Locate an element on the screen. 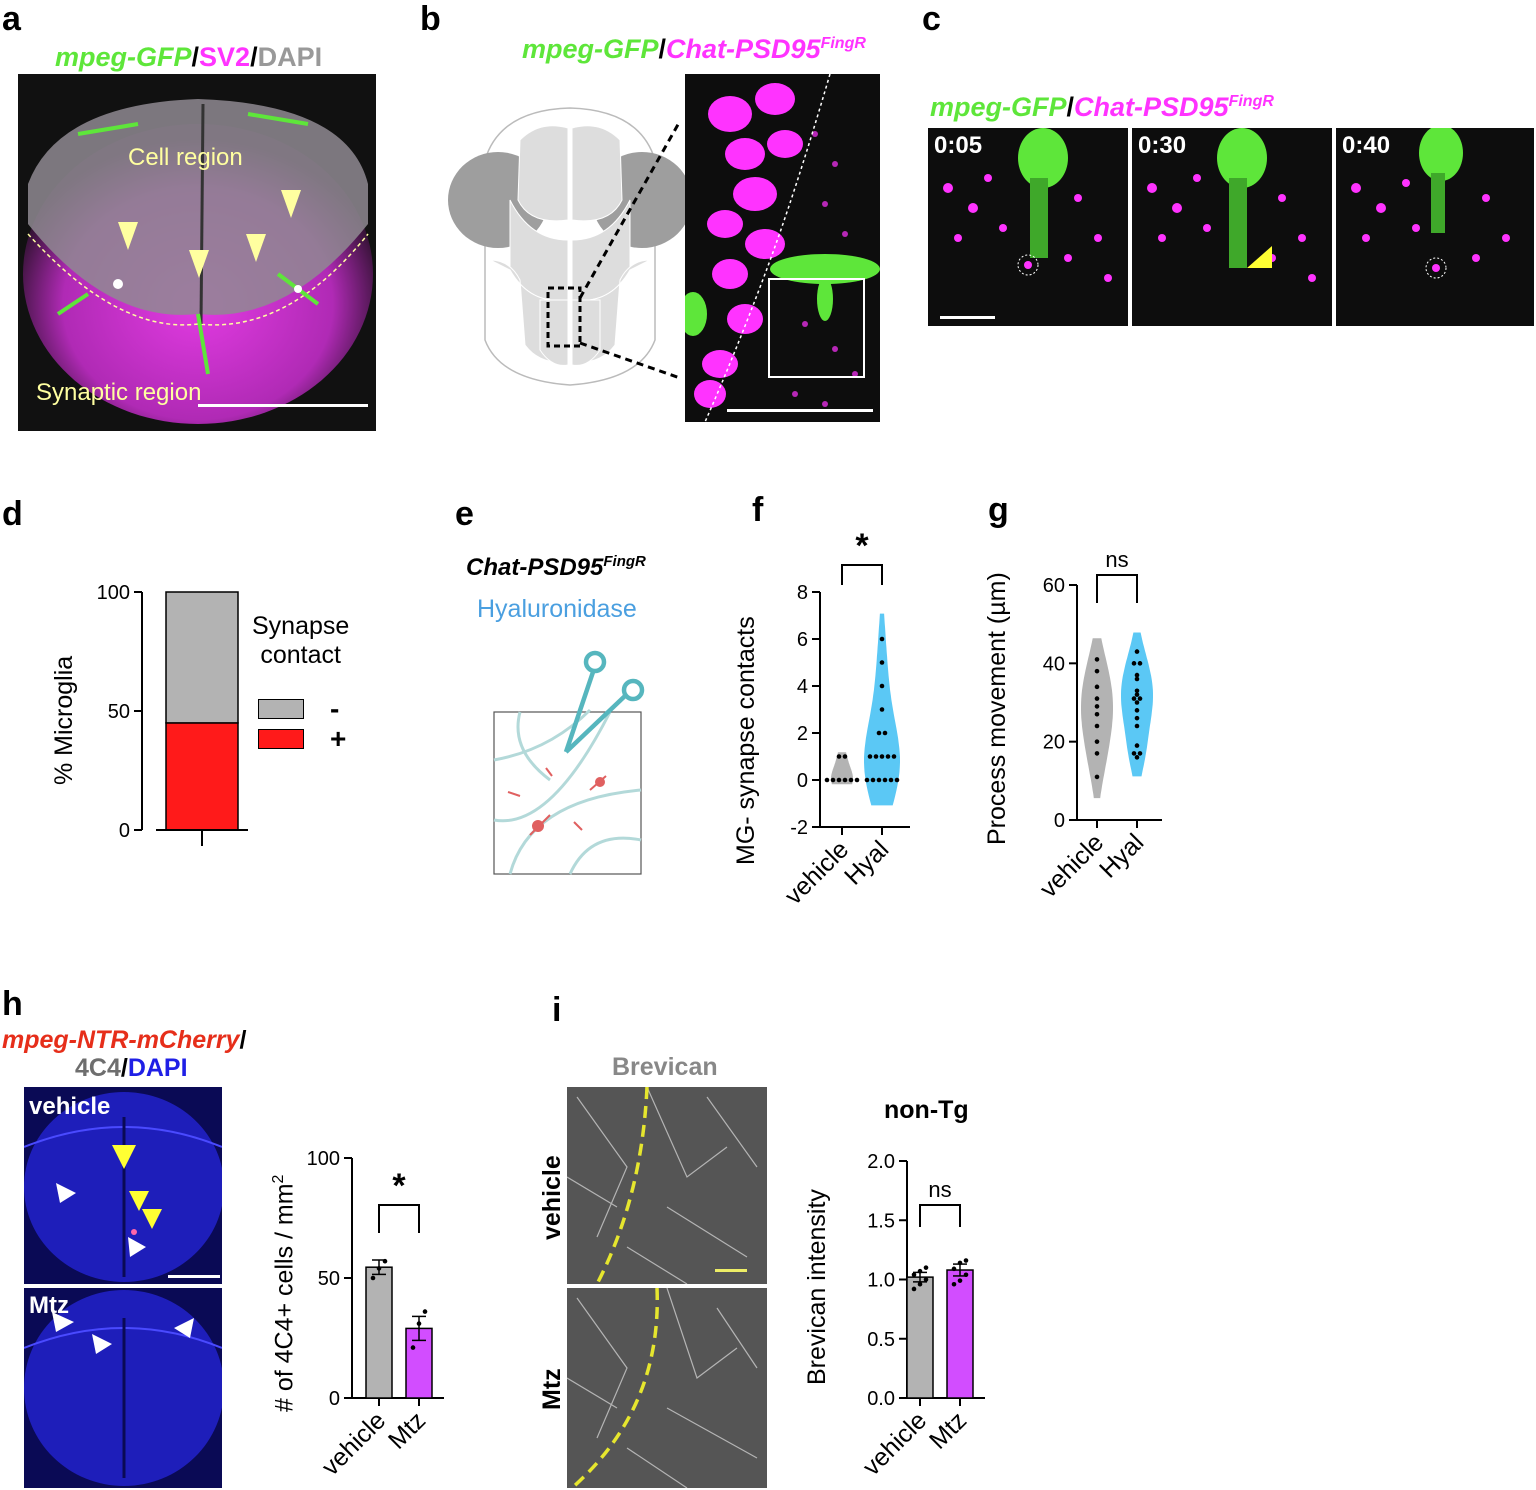  chart-h-ylabel-superscript: 2 is located at coordinates (278, 1179).